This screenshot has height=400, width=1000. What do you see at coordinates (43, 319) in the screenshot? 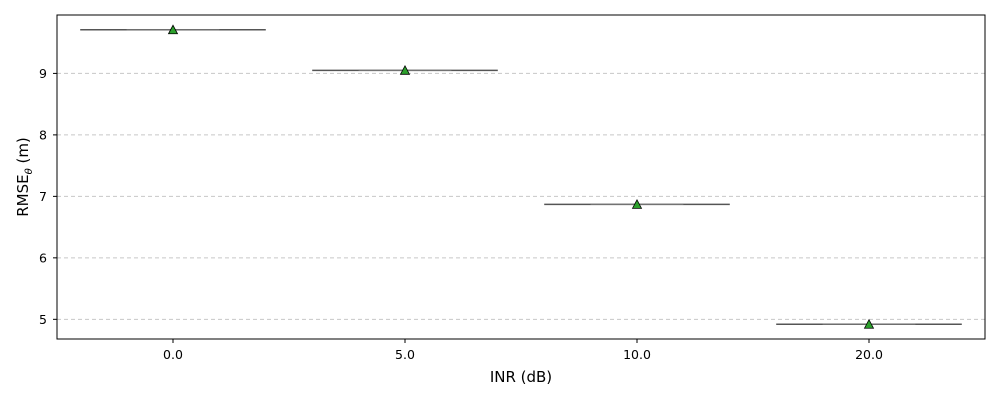
I see `y-tick-label: 5` at bounding box center [43, 319].